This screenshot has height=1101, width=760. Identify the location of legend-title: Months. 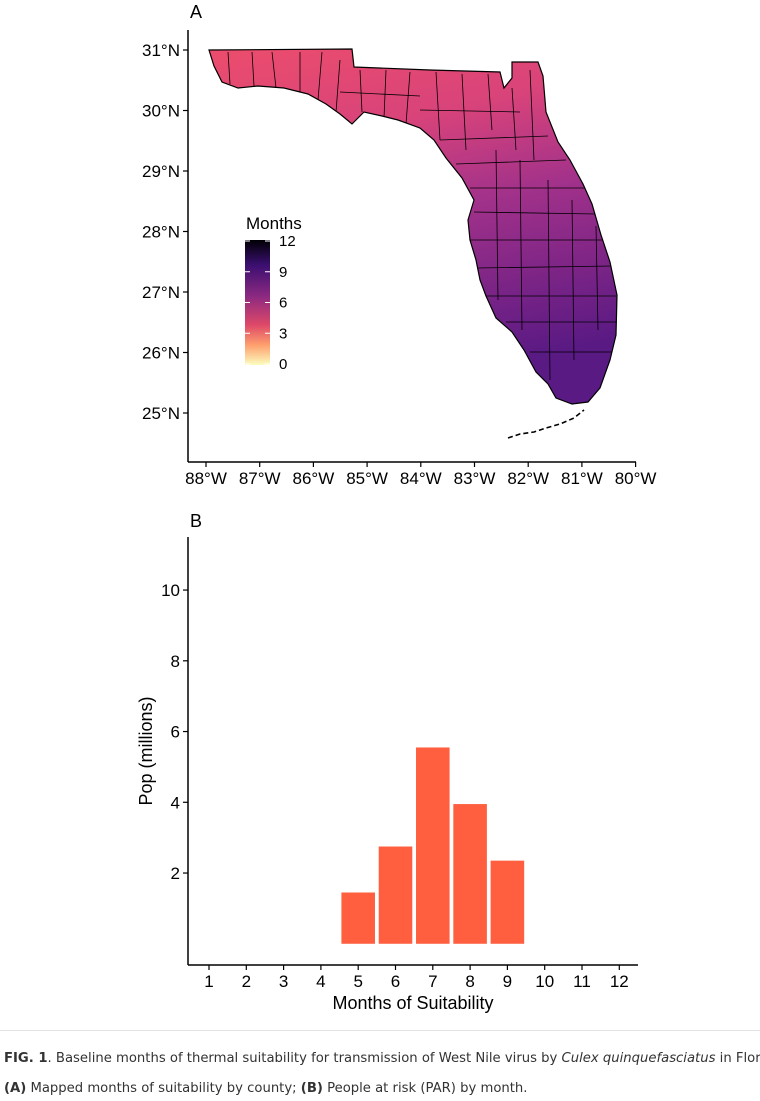
(274, 223).